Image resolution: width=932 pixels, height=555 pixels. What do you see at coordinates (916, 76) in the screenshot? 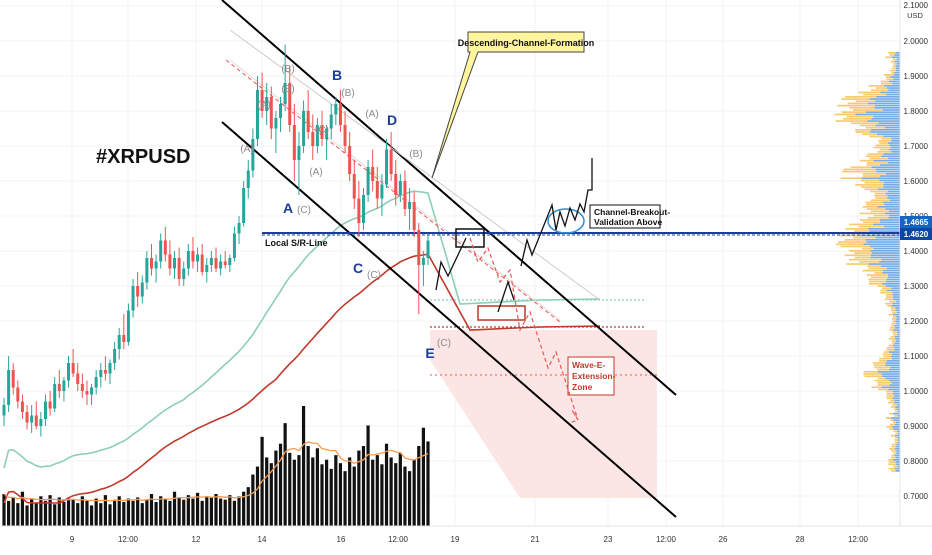
I see `y-tick-label: 1.9000` at bounding box center [916, 76].